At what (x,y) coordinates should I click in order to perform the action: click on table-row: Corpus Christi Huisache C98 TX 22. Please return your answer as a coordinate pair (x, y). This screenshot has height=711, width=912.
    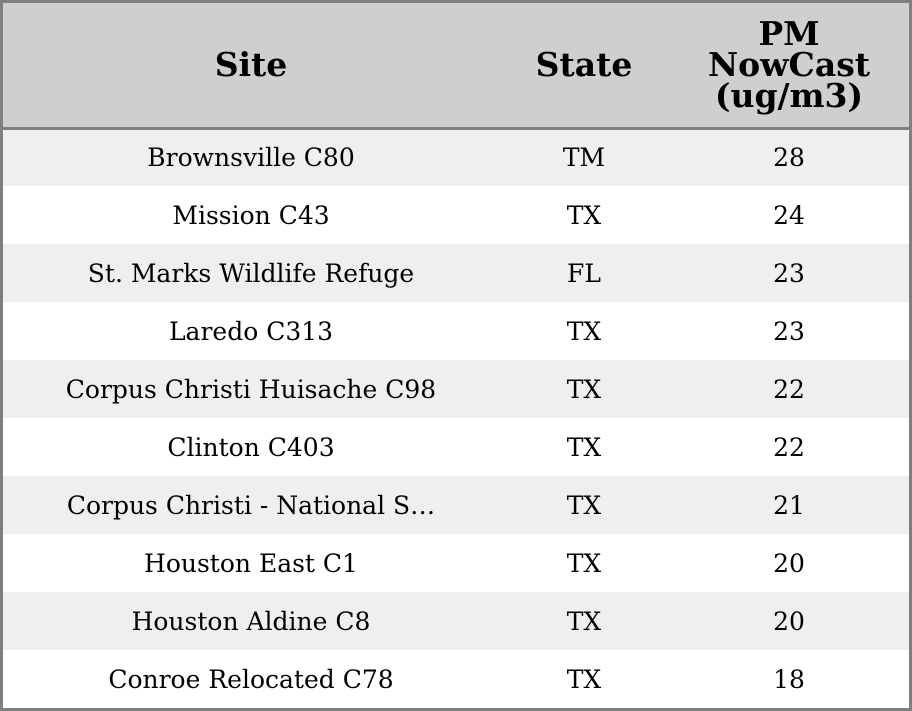
    Looking at the image, I should click on (456, 389).